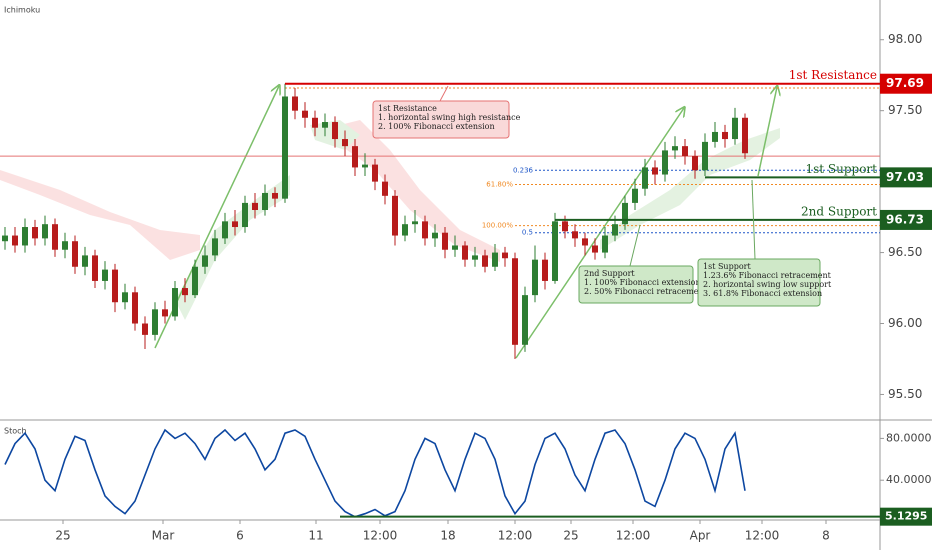  Describe the element at coordinates (905, 39) in the screenshot. I see `y-tick-label: 98.00` at that location.